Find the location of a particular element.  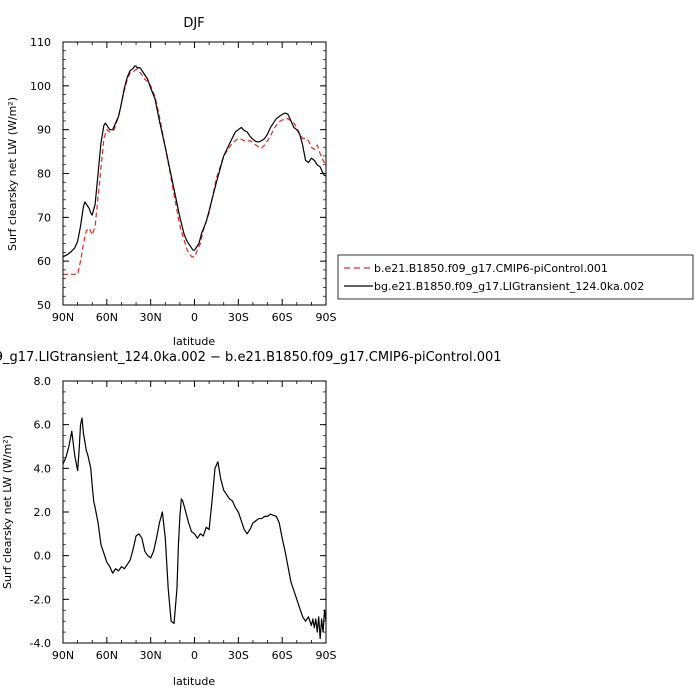

plot-frame-bottom is located at coordinates (194, 512).